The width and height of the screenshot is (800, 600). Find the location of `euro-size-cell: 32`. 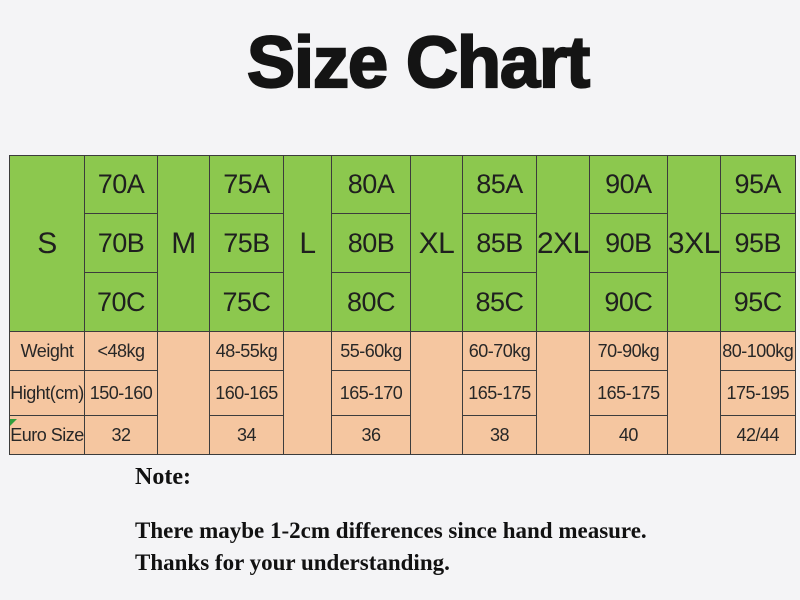

euro-size-cell: 32 is located at coordinates (121, 435).